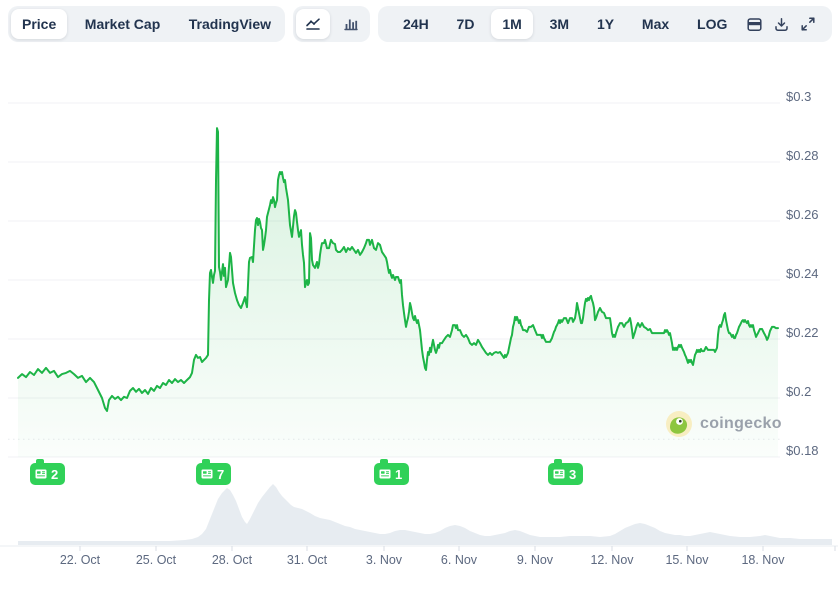 Image resolution: width=838 pixels, height=591 pixels. I want to click on event-count: 7, so click(221, 474).